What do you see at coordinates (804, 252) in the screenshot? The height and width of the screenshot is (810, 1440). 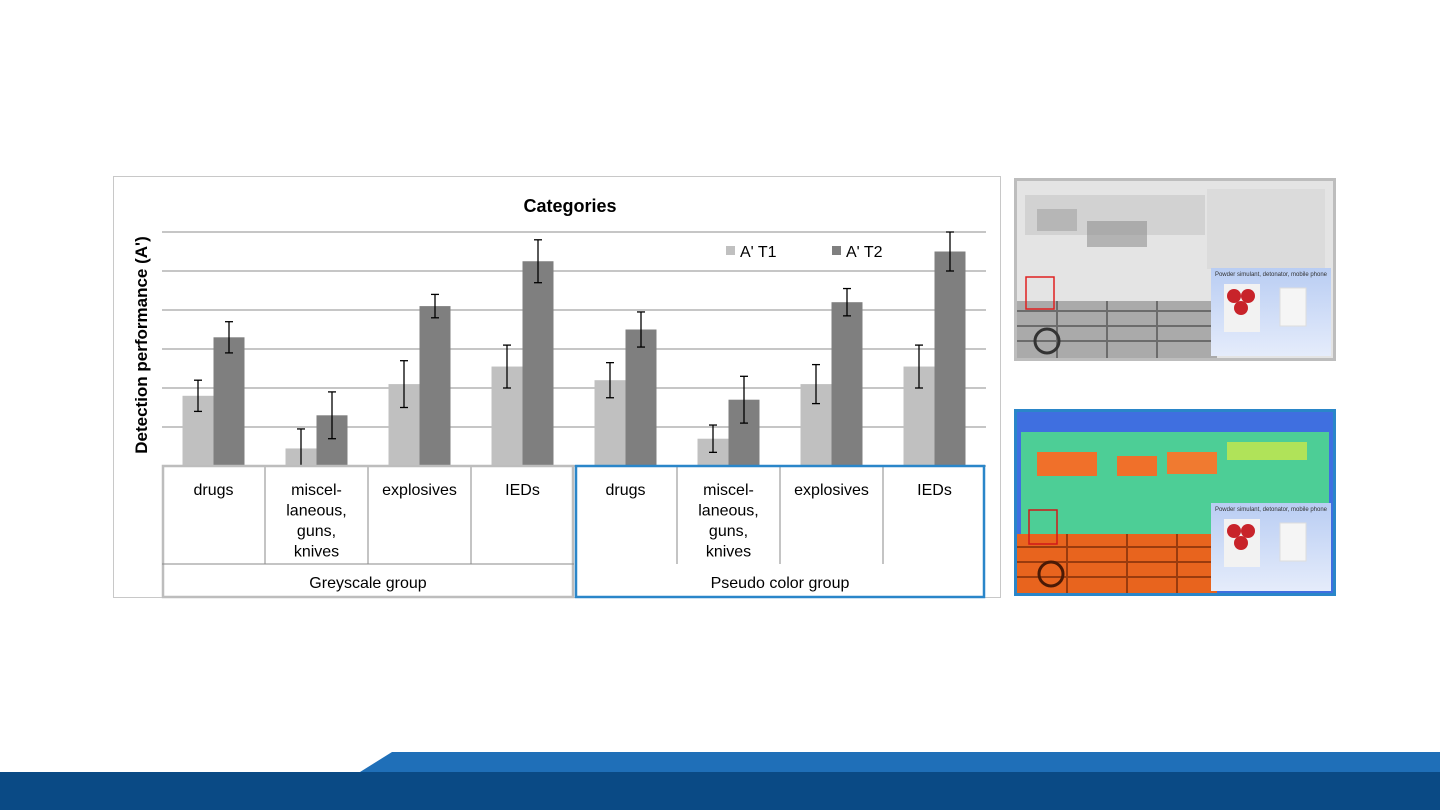 I see `legend: A' T1 A' T2` at bounding box center [804, 252].